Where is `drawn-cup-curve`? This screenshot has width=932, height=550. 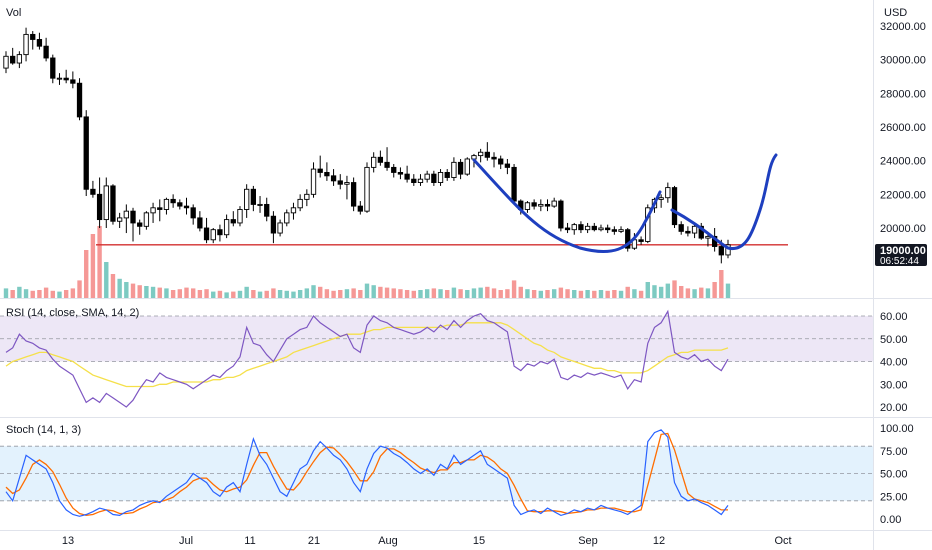
drawn-cup-curve is located at coordinates (567, 206).